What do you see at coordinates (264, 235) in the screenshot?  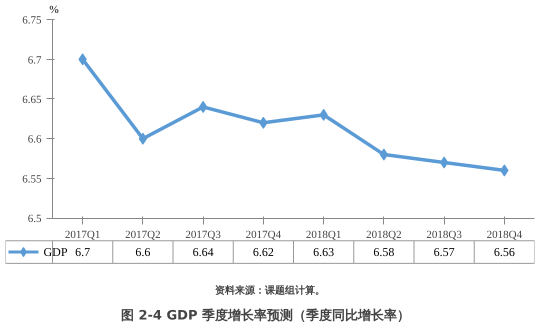 I see `x-tick-label: 2017Q4` at bounding box center [264, 235].